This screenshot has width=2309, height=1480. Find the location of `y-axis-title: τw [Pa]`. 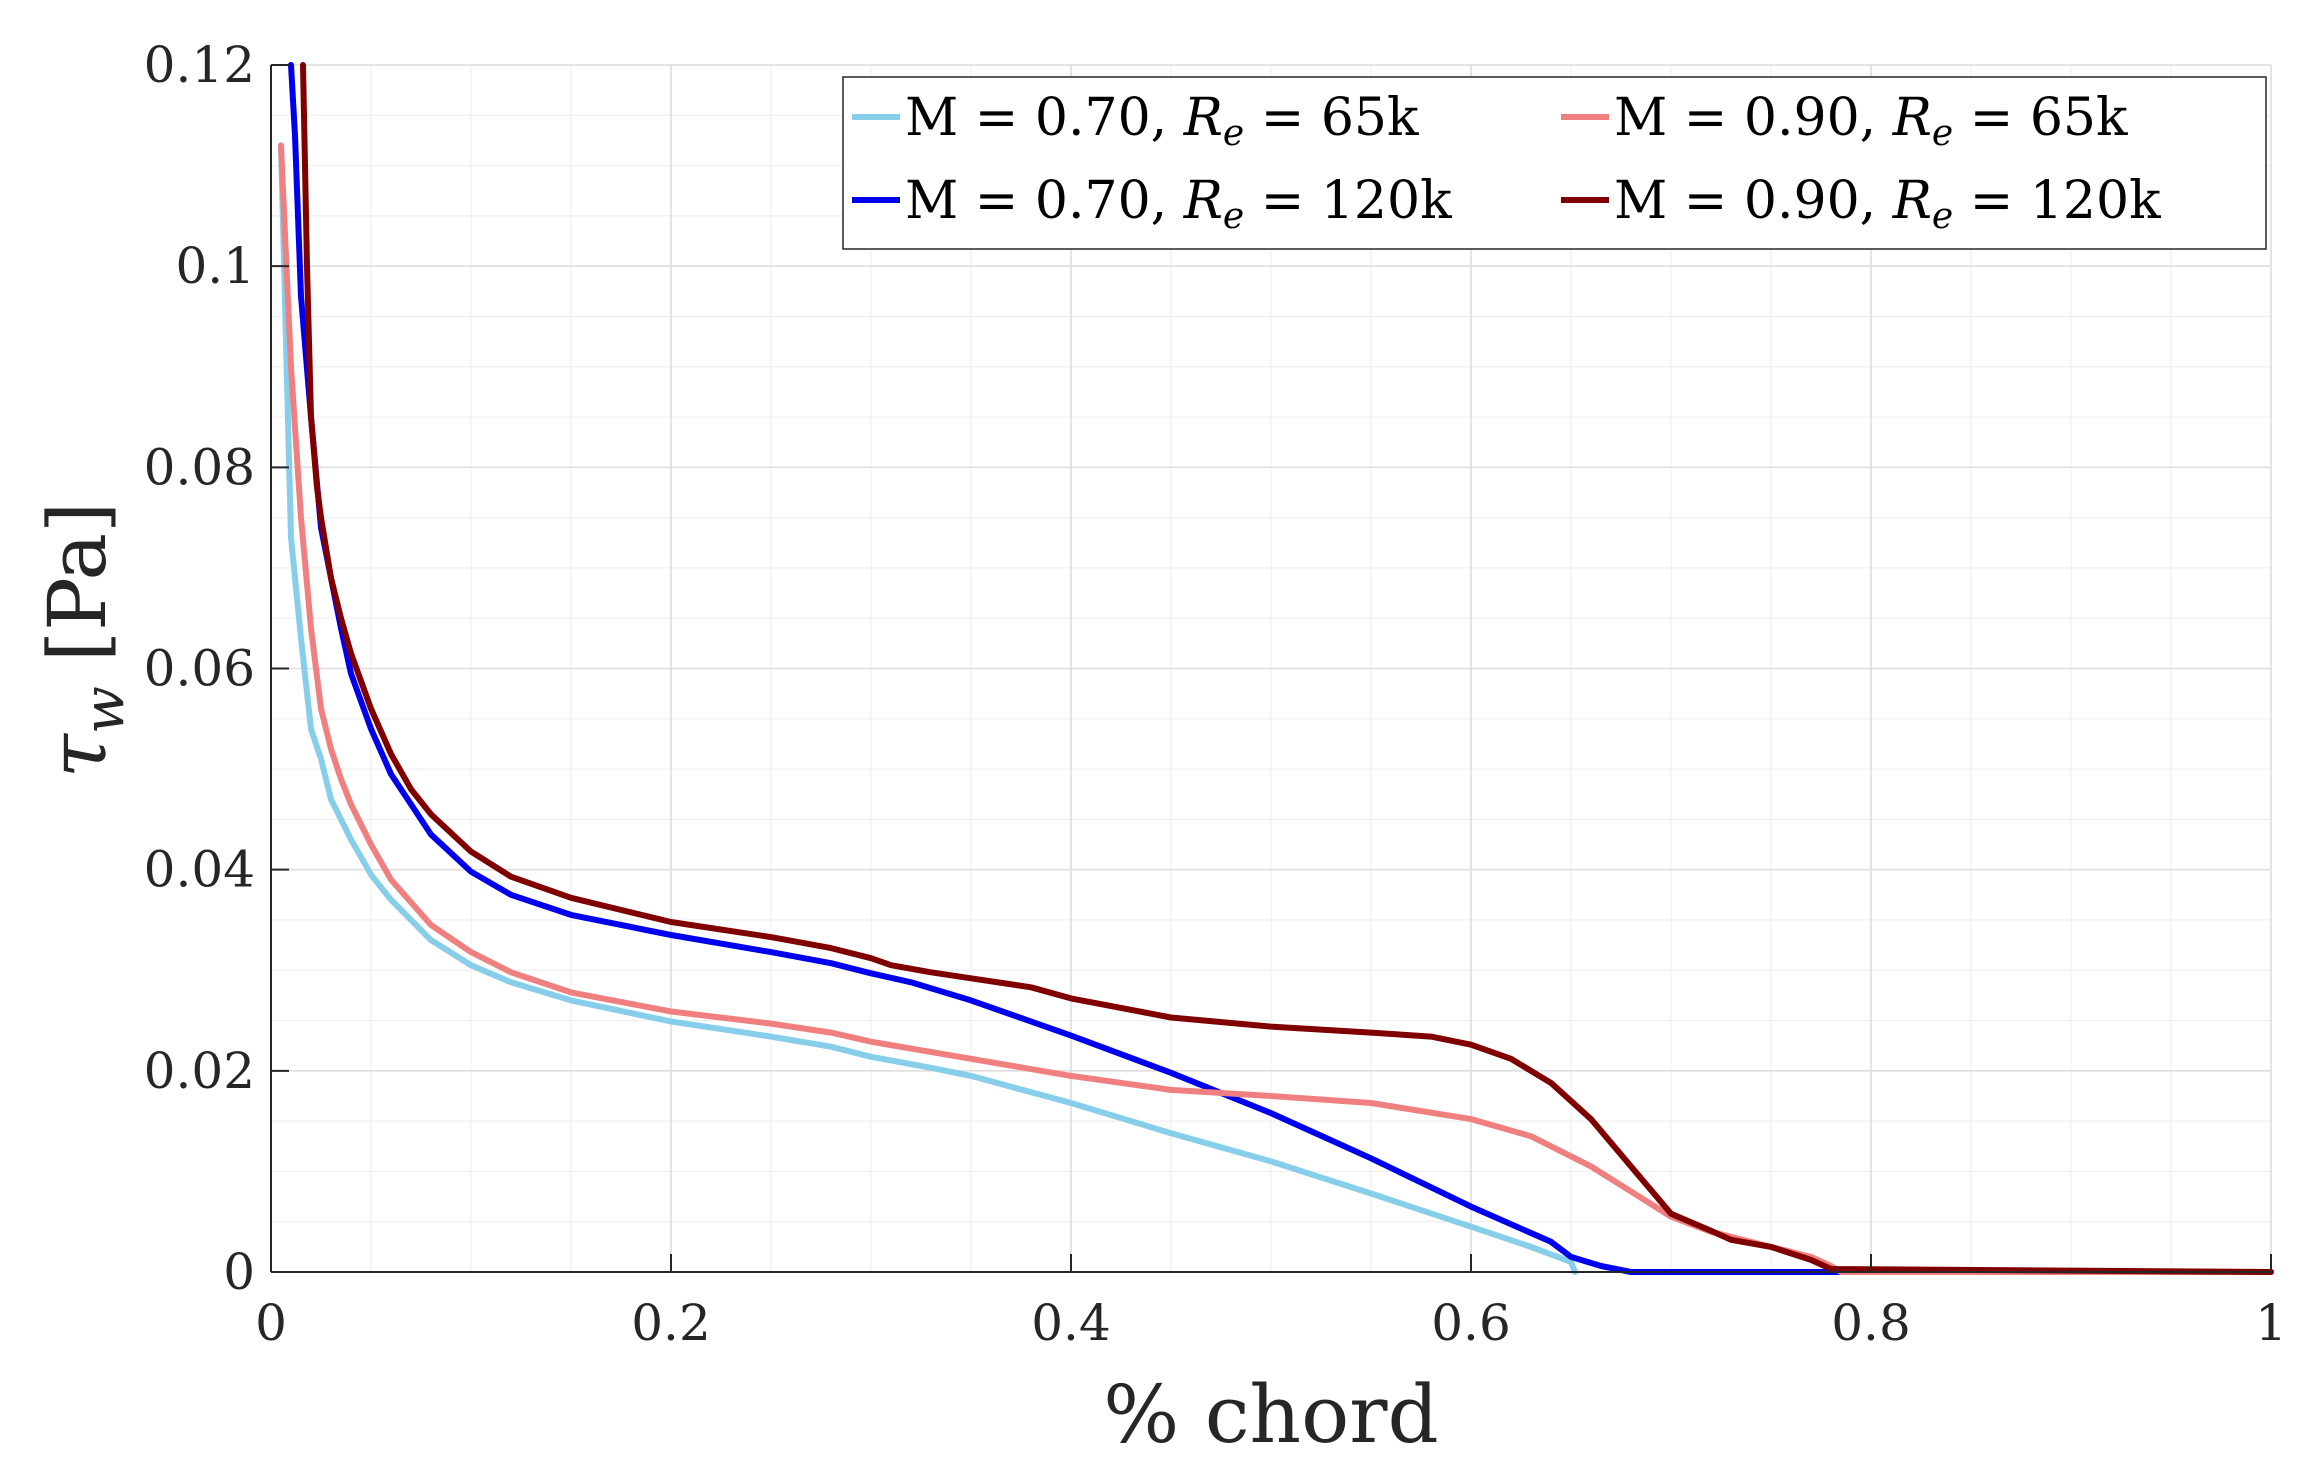

y-axis-title: τw [Pa] is located at coordinates (84, 640).